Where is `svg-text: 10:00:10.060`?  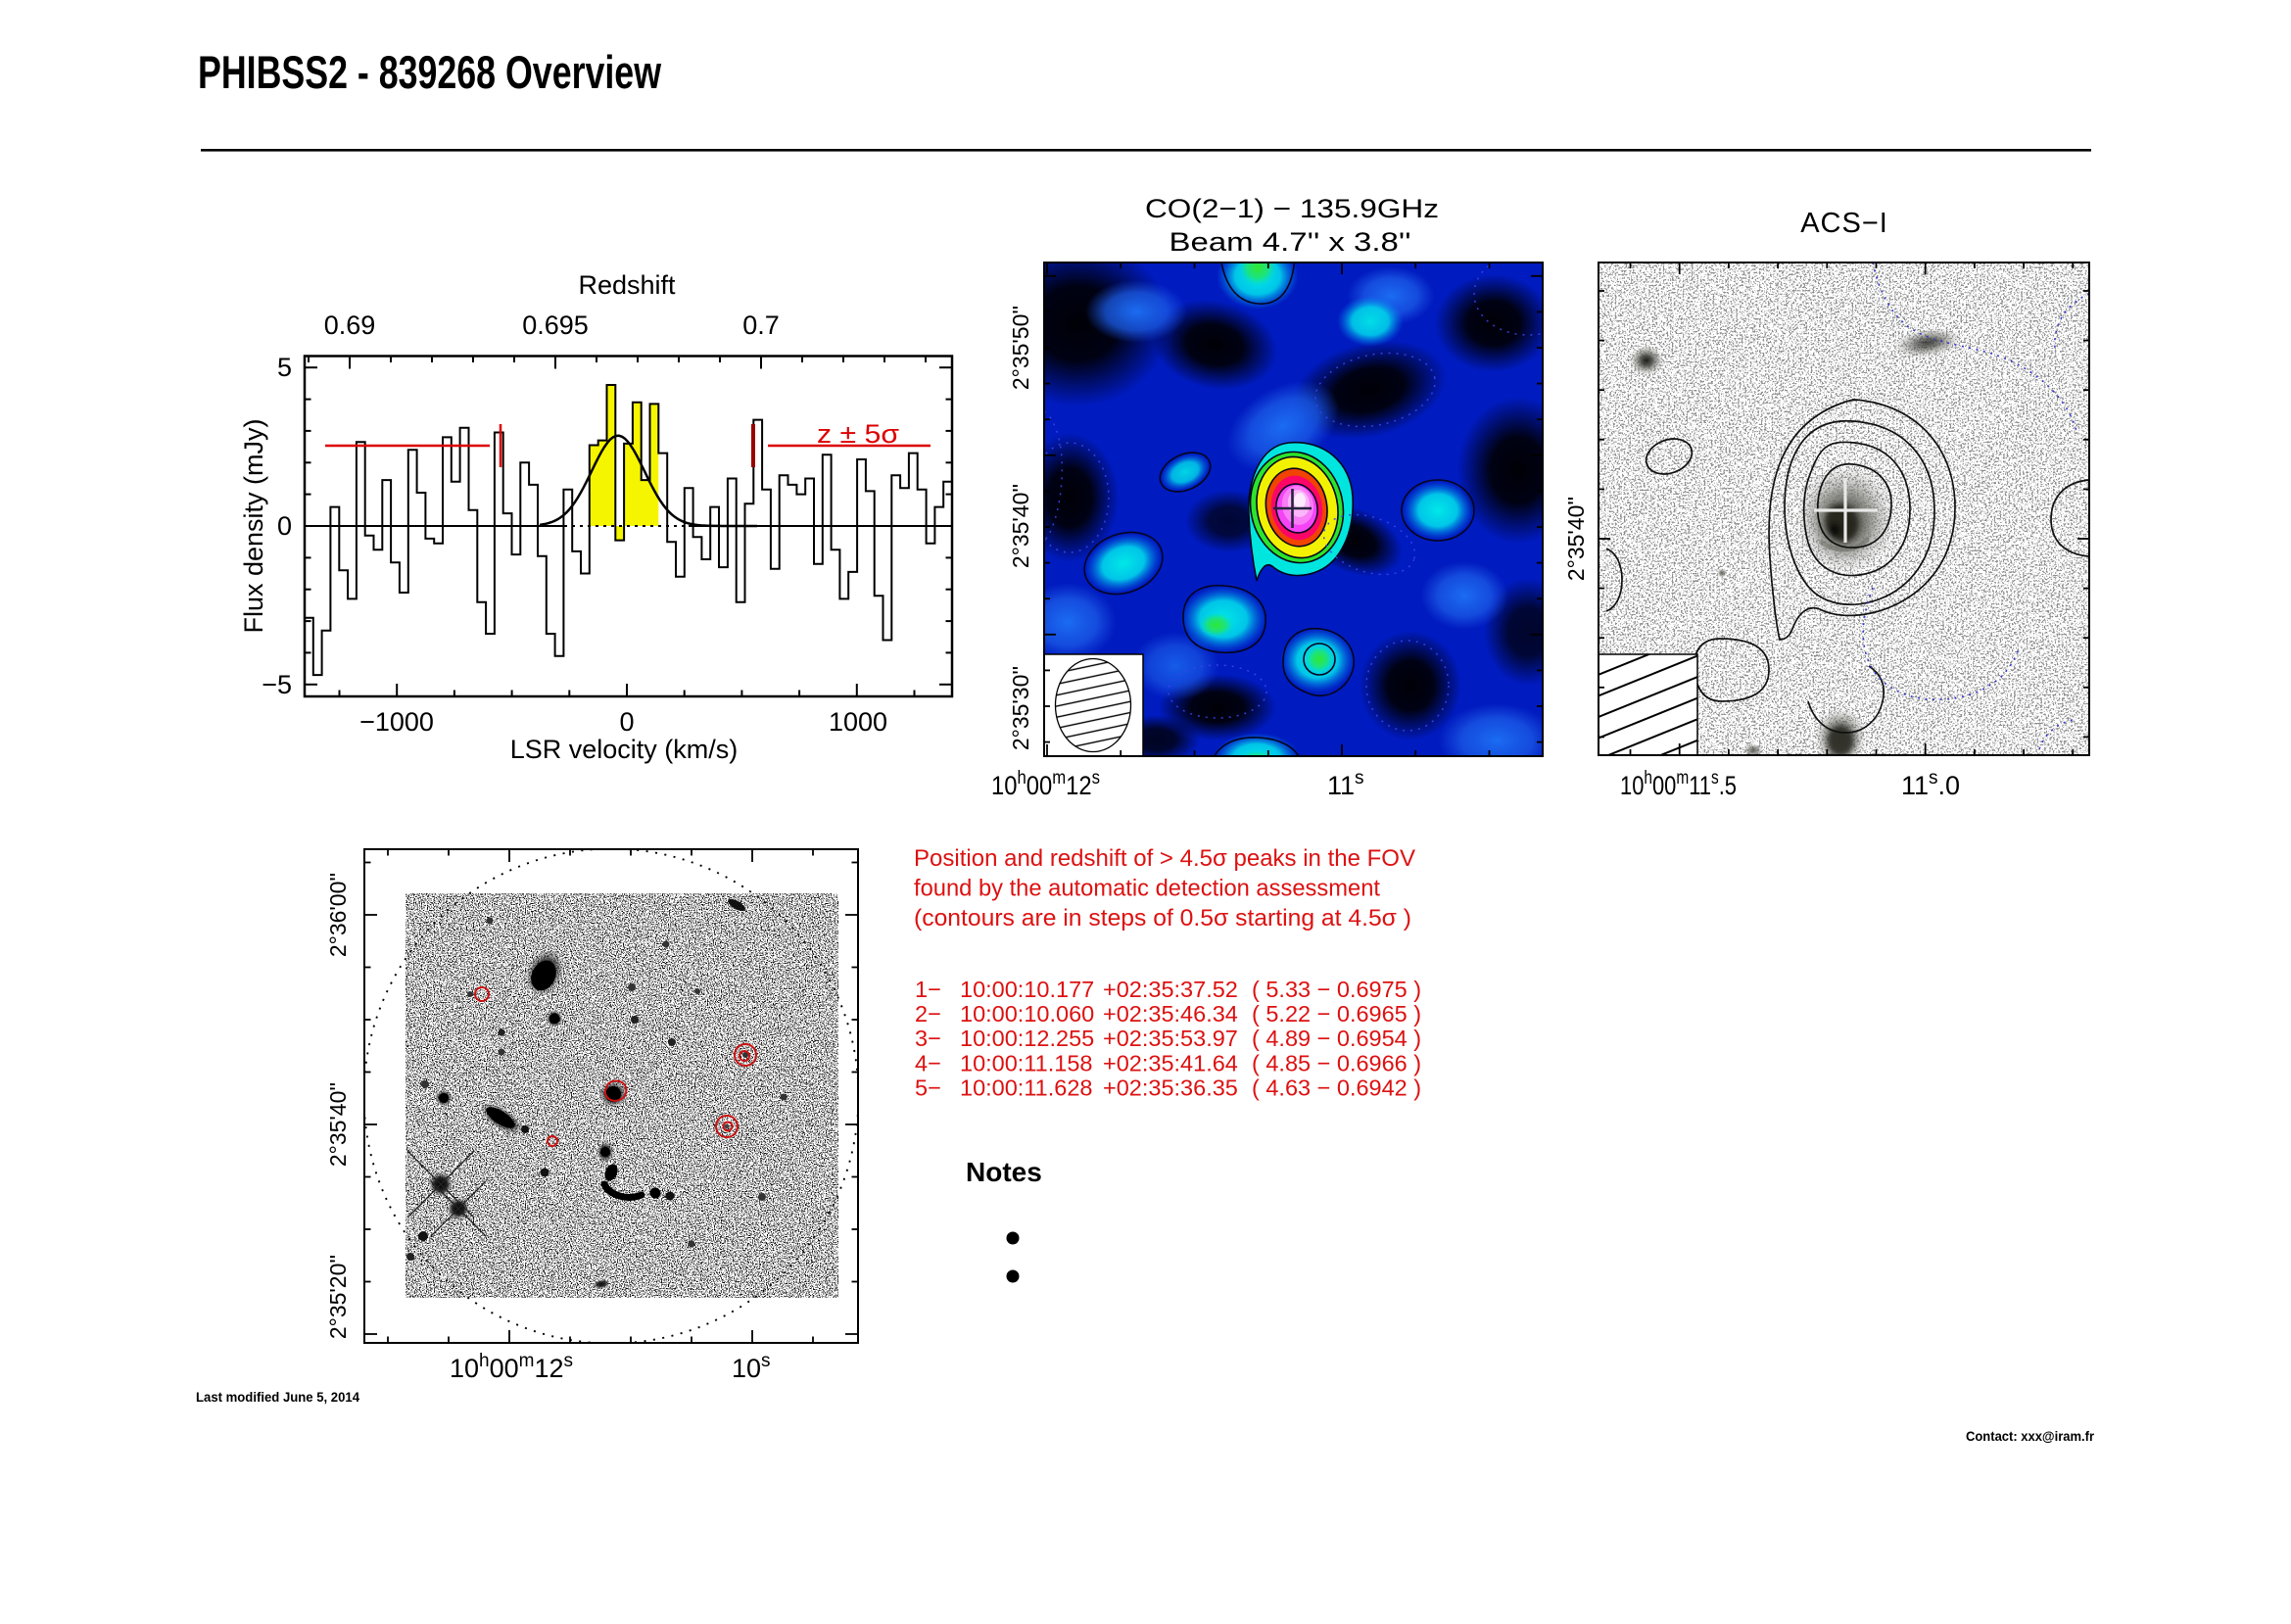
svg-text: 10:00:10.060 is located at coordinates (1027, 1014).